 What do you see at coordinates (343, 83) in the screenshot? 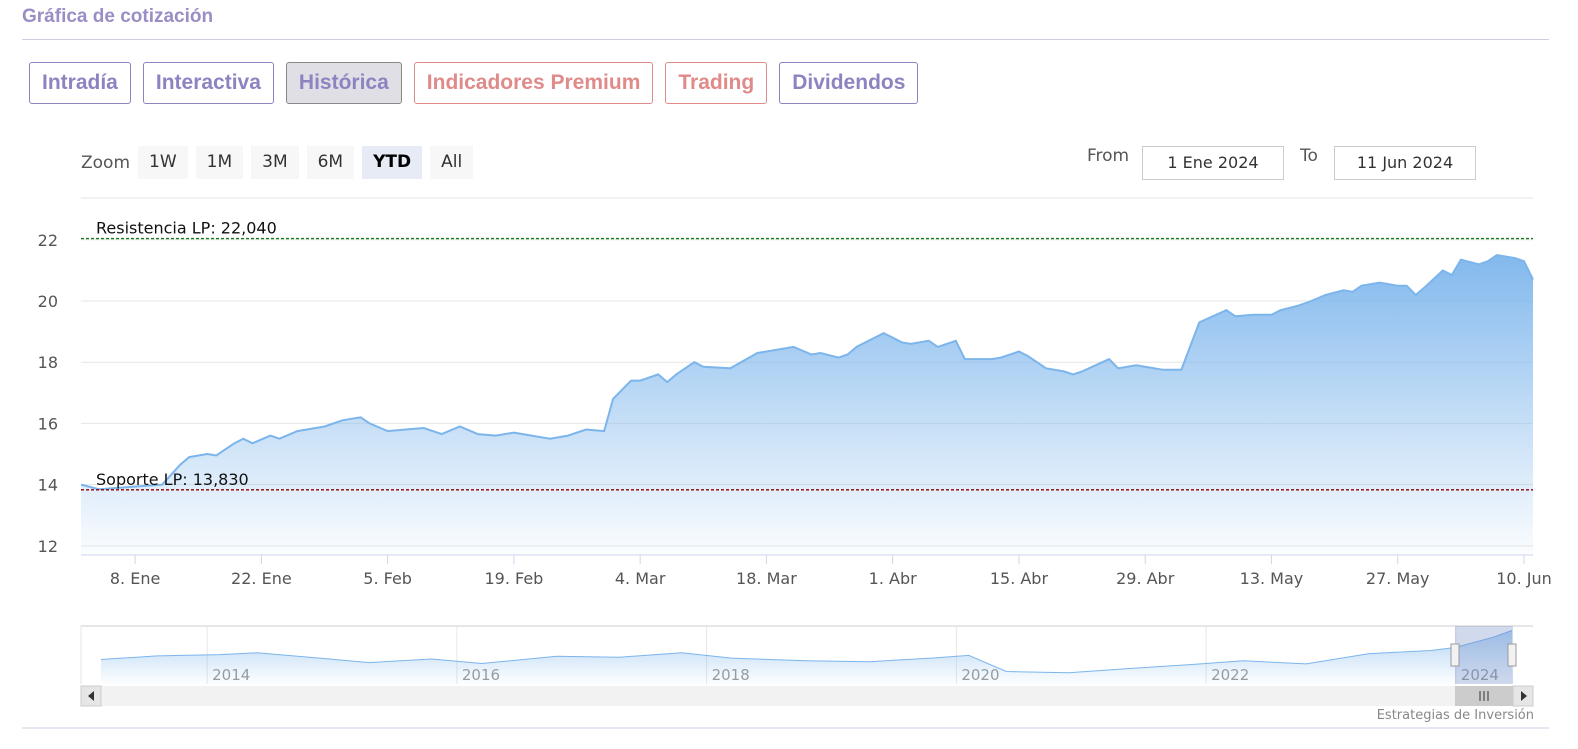
I see `tab: Histórica` at bounding box center [343, 83].